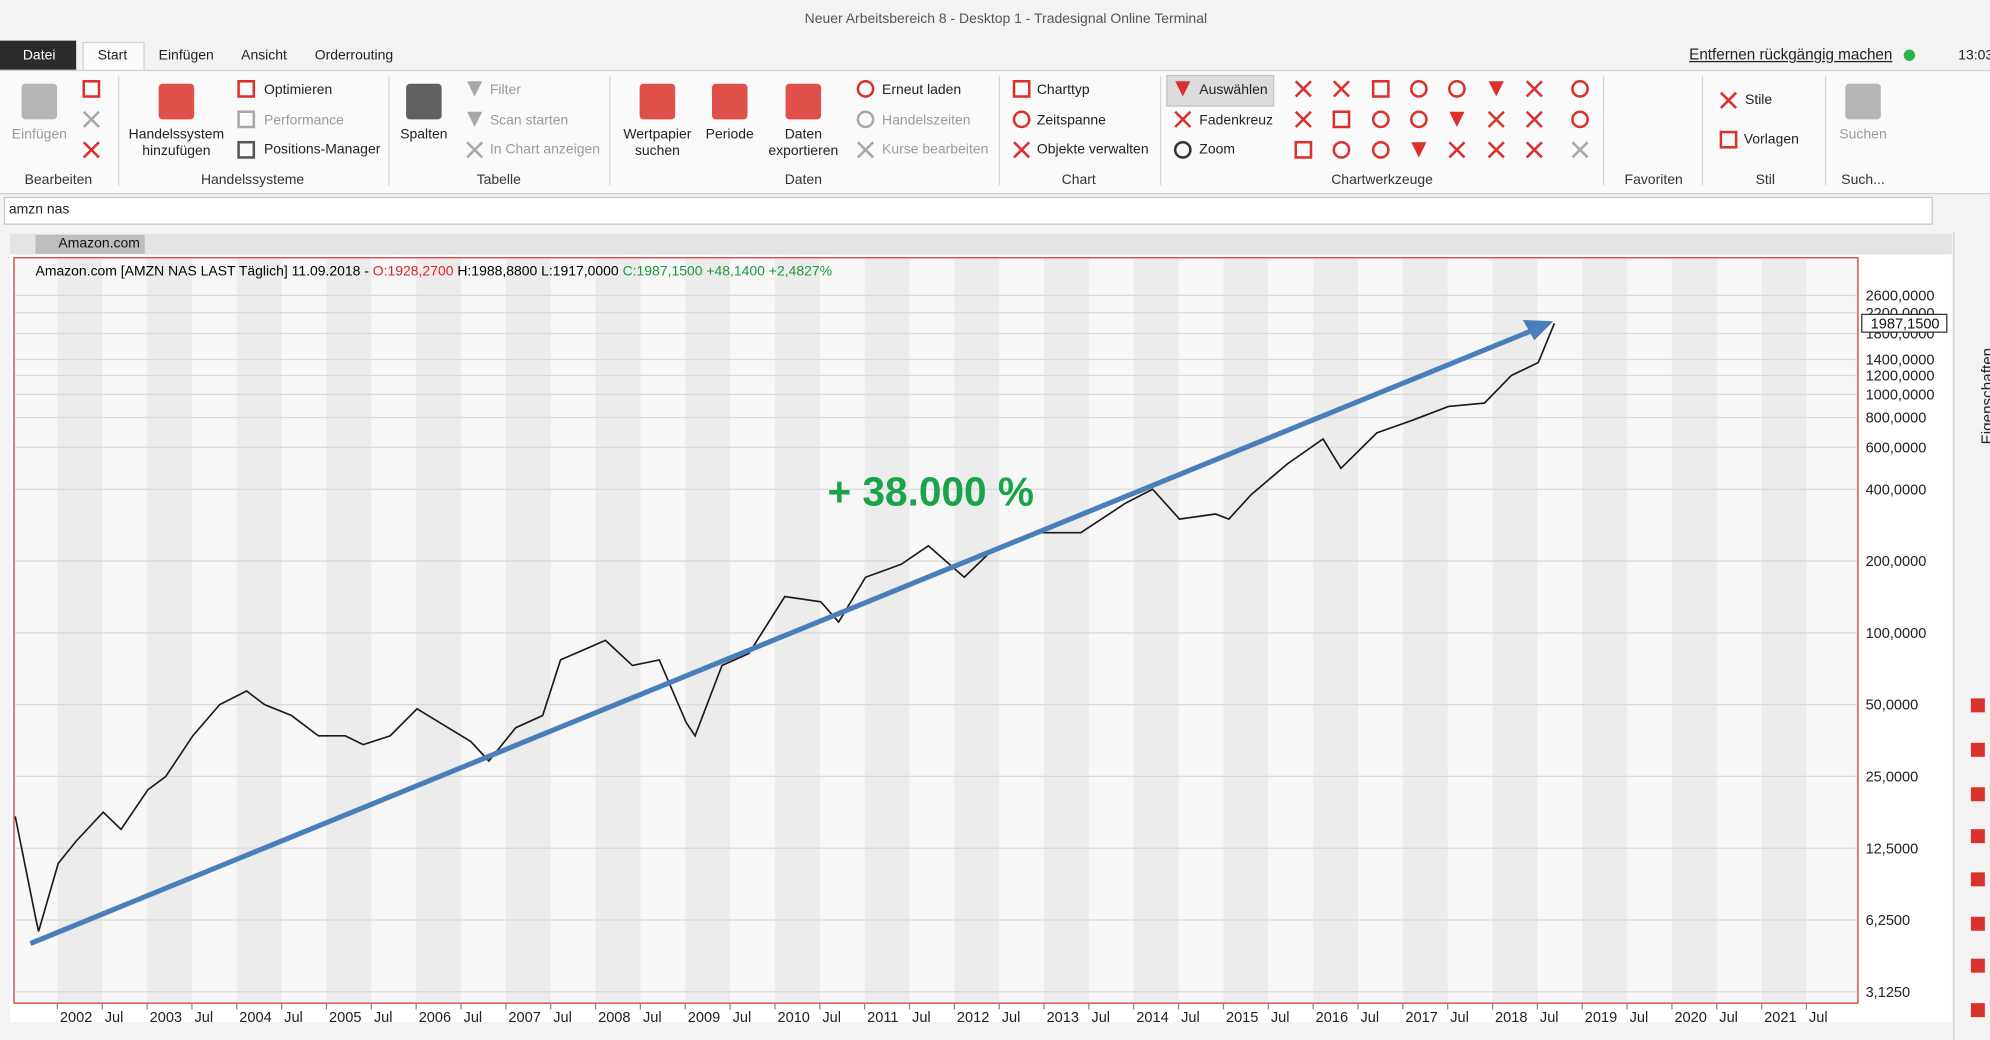  Describe the element at coordinates (545, 150) in the screenshot. I see `ribbon-item: In Chart anzeigen` at that location.